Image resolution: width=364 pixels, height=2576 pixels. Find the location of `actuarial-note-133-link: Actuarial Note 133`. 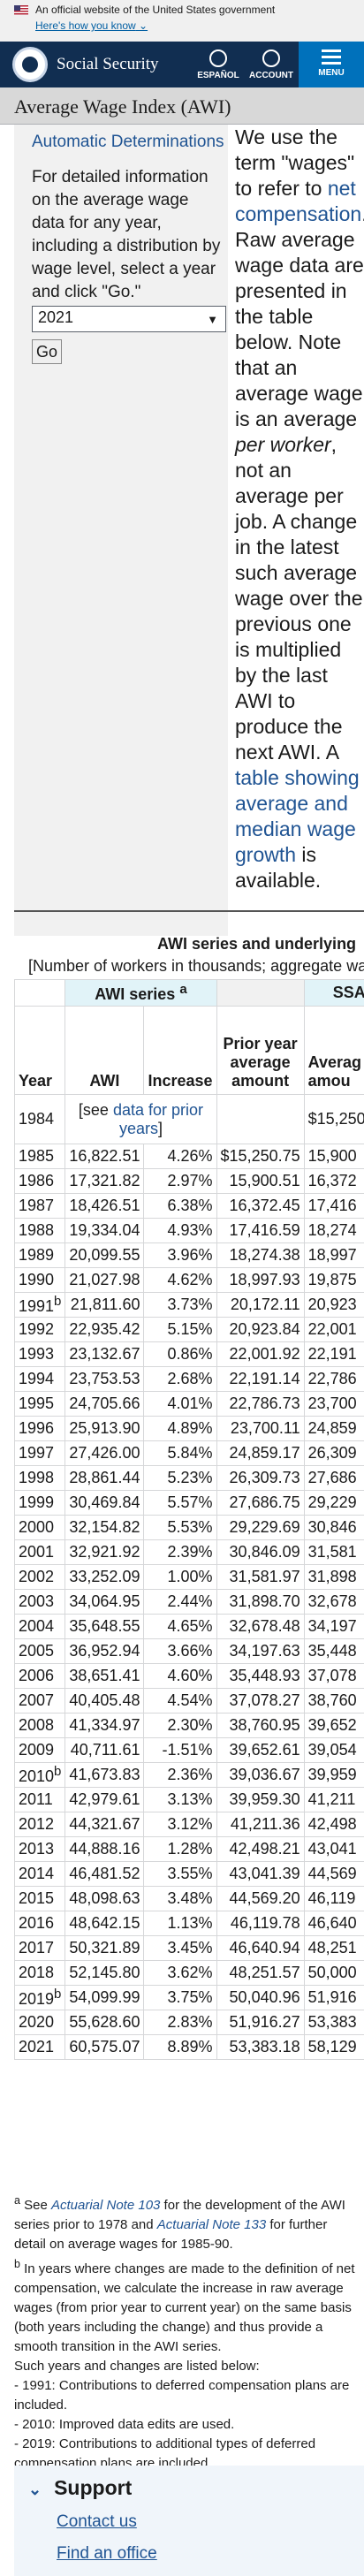

actuarial-note-133-link: Actuarial Note 133 is located at coordinates (212, 2224).